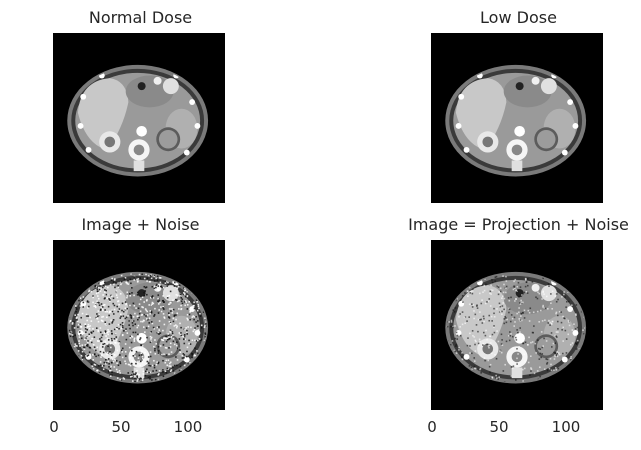  Describe the element at coordinates (140, 17) in the screenshot. I see `panel-title: Normal Dose` at that location.